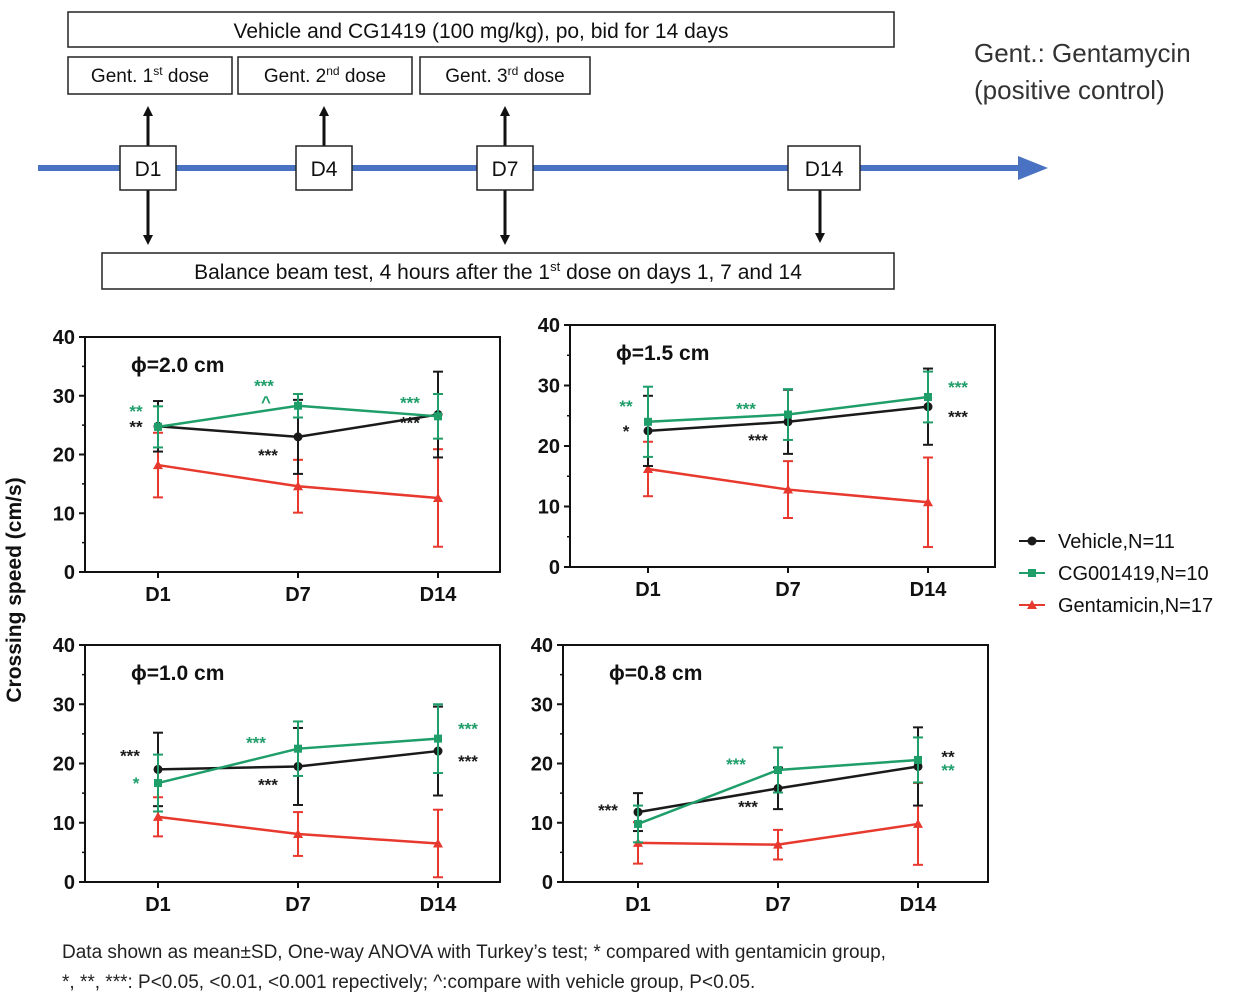 This screenshot has width=1248, height=998. I want to click on gent-dose-3-box, so click(505, 75).